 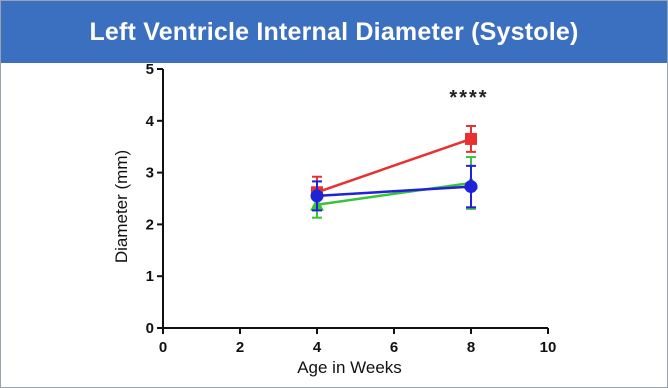 I want to click on significance-annotation: ****, so click(x=468, y=98).